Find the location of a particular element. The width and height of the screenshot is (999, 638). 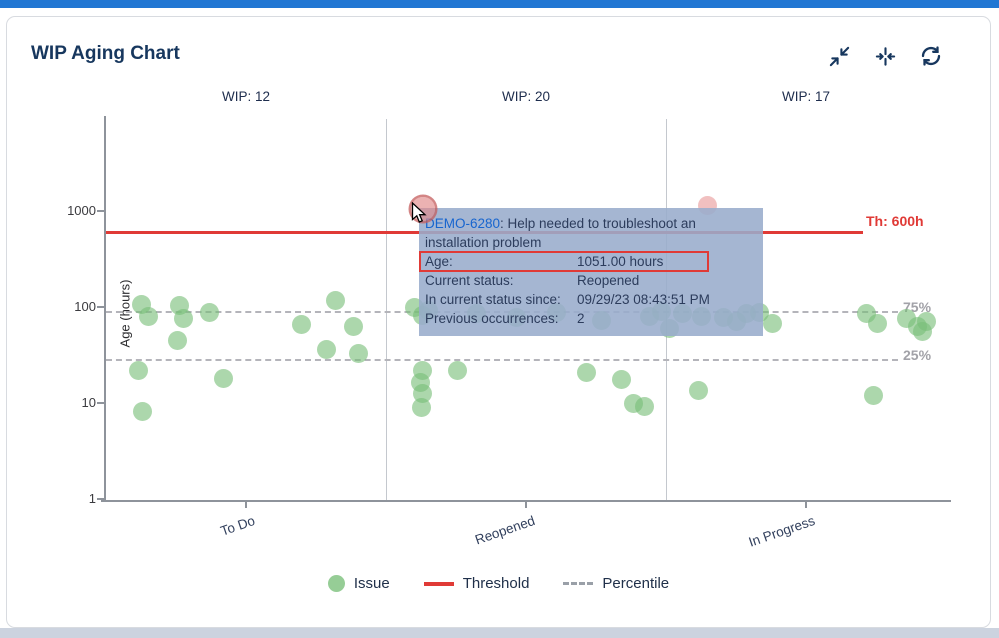

legend-label: Issue is located at coordinates (371, 583).